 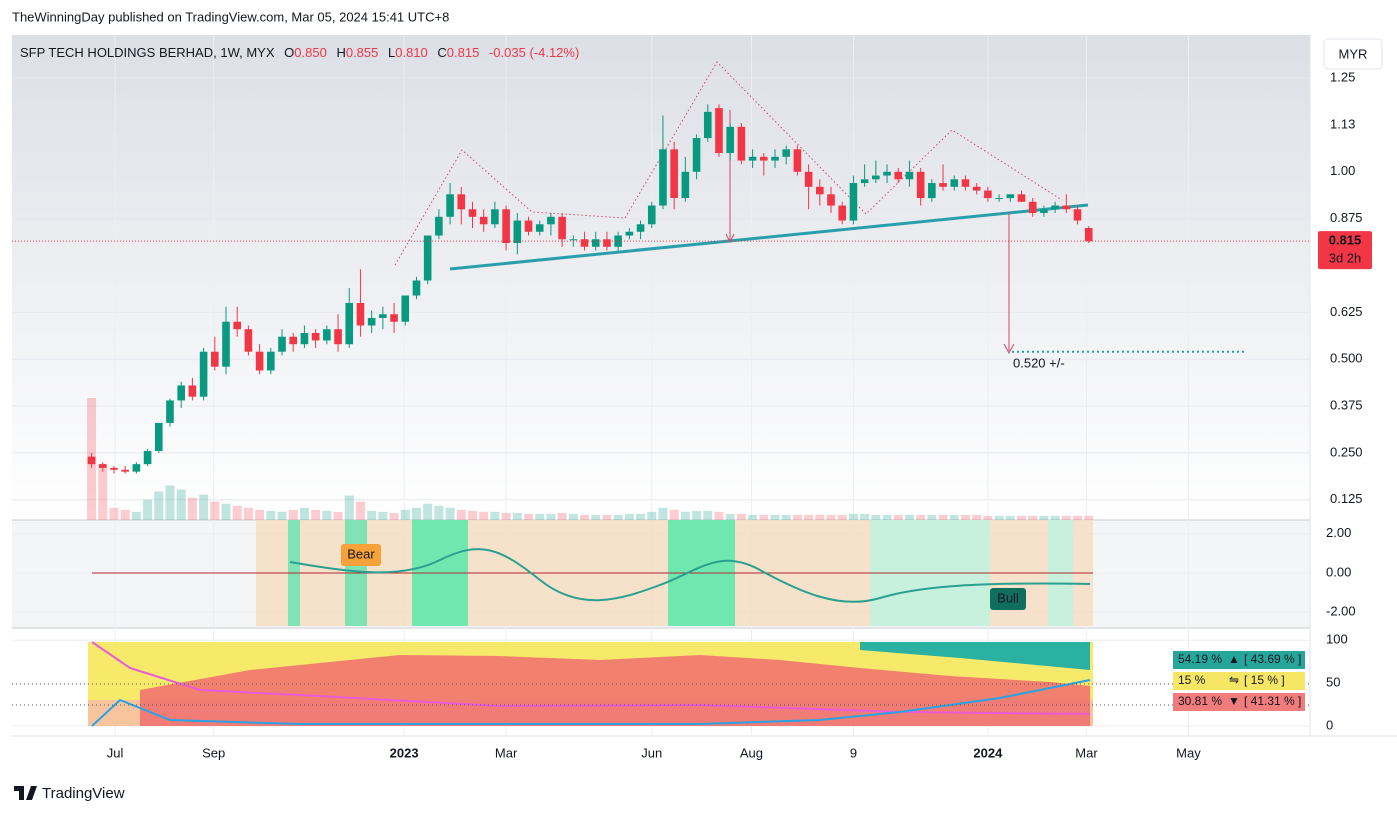 What do you see at coordinates (1338, 571) in the screenshot?
I see `y-tick-label: 0.00` at bounding box center [1338, 571].